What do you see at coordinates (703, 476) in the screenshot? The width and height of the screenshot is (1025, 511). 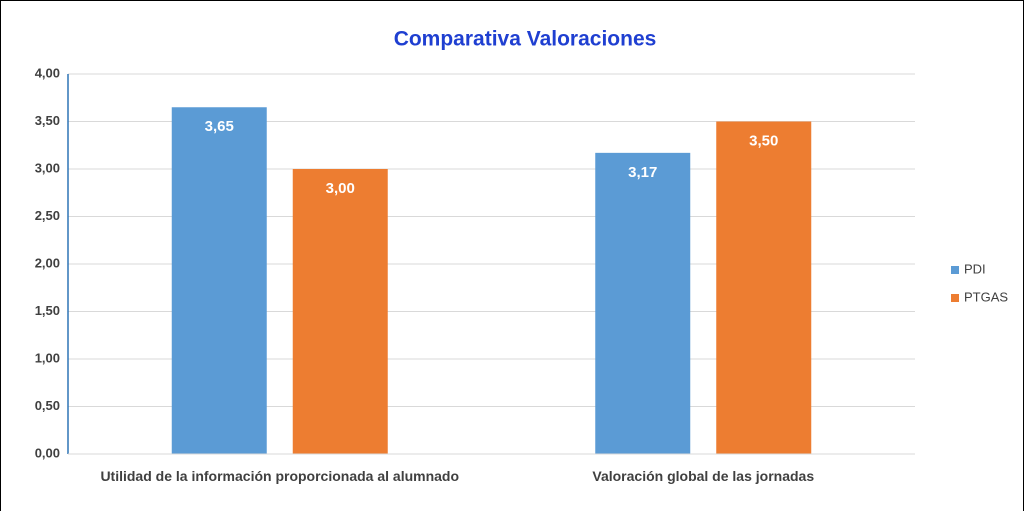 I see `x-tick-label: Valoración global de las jornadas` at bounding box center [703, 476].